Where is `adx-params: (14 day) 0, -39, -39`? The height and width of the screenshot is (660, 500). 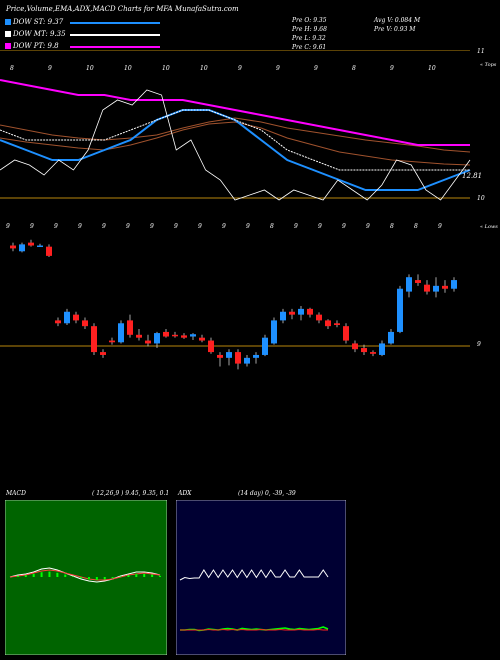
adx-params: (14 day) 0, -39, -39 is located at coordinates (267, 493).